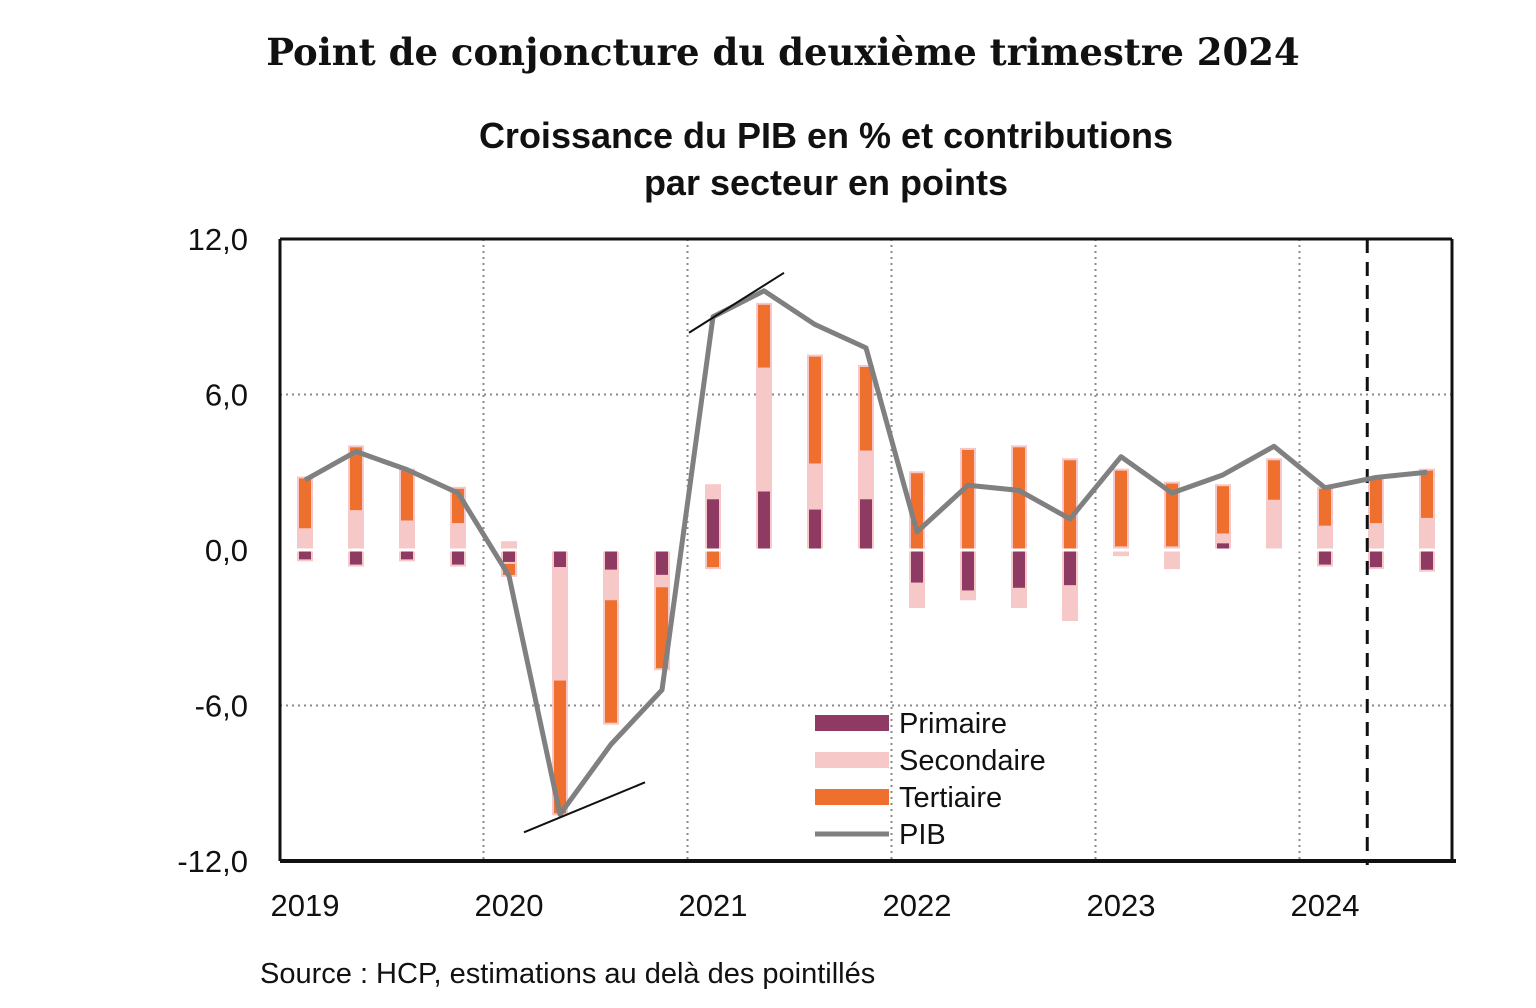 Image resolution: width=1536 pixels, height=1008 pixels. Describe the element at coordinates (458, 537) in the screenshot. I see `bar-secondaire-2019T4` at that location.